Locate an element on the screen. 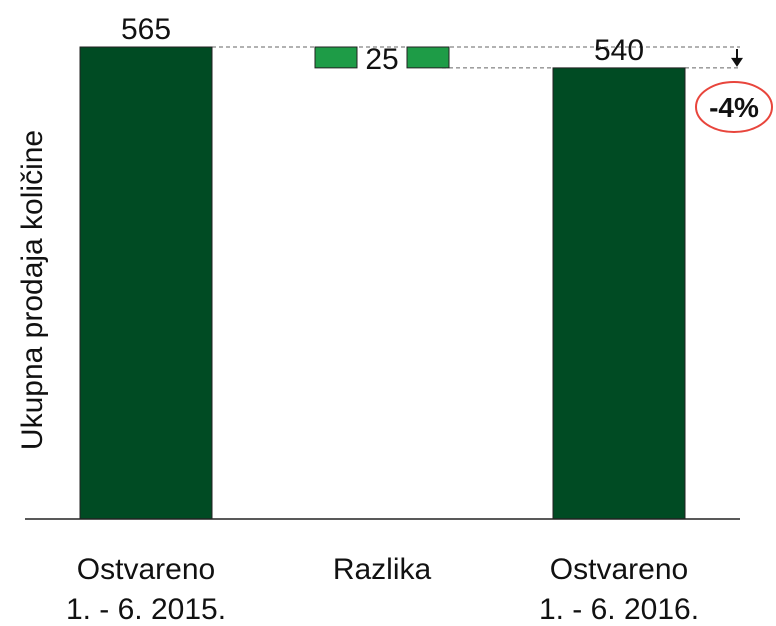 The image size is (776, 626). category-label: 1. - 6. 2016. is located at coordinates (619, 609).